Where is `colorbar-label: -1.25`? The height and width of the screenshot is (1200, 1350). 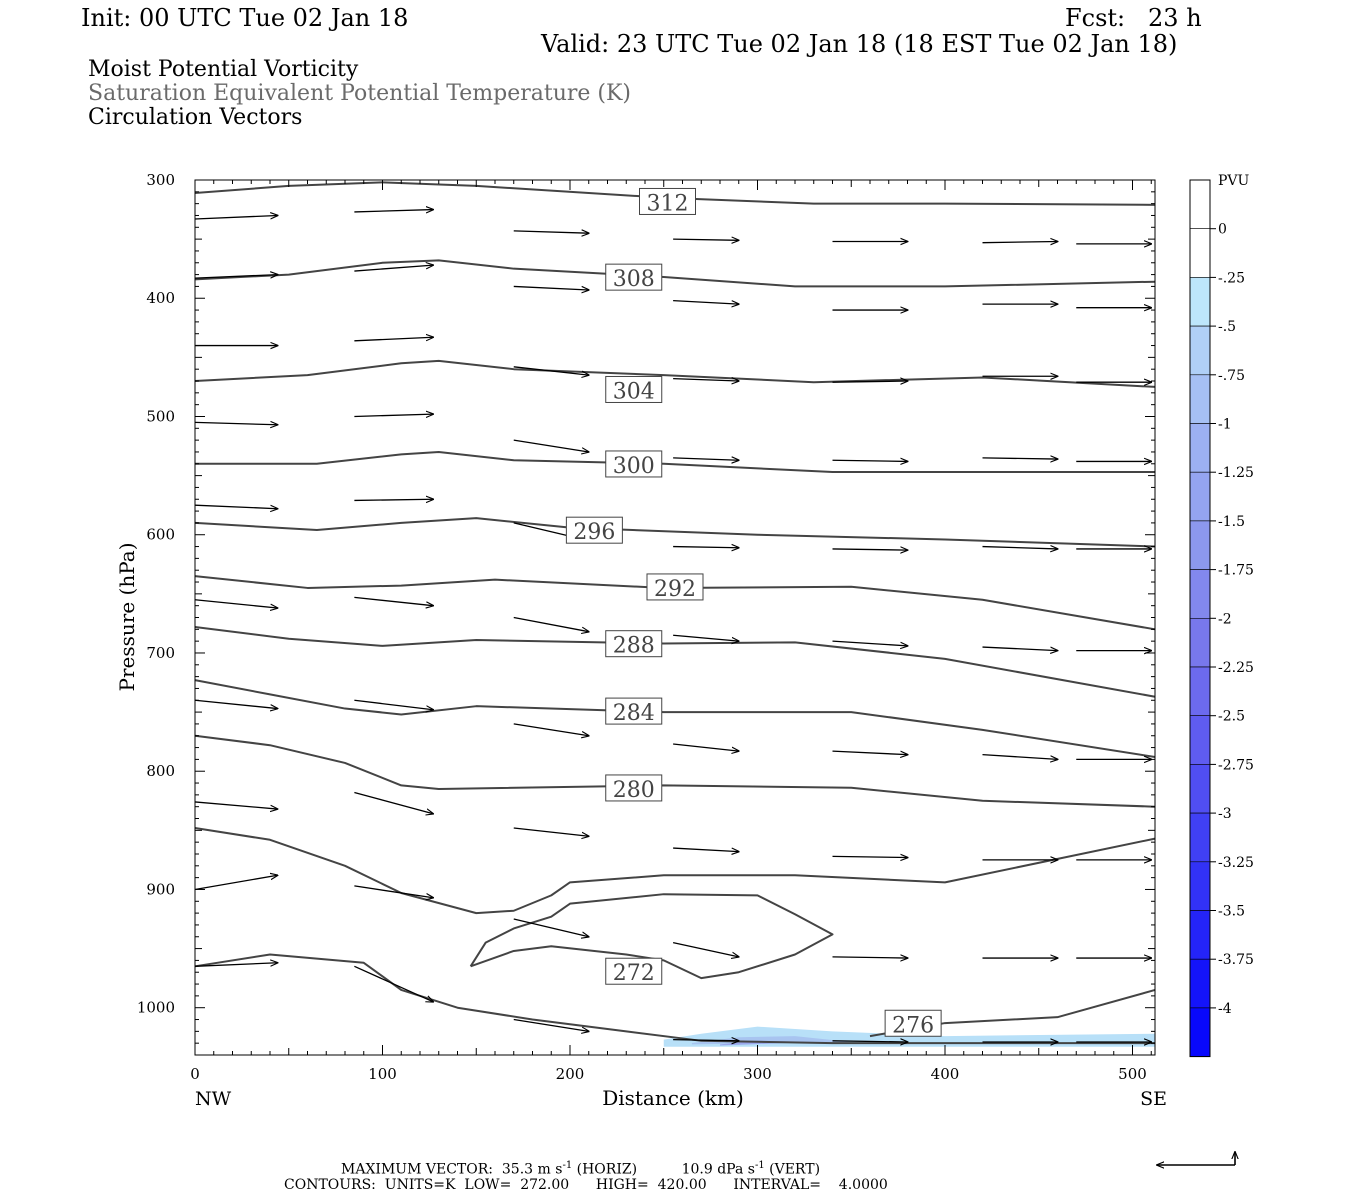 colorbar-label: -1.25 is located at coordinates (1236, 473).